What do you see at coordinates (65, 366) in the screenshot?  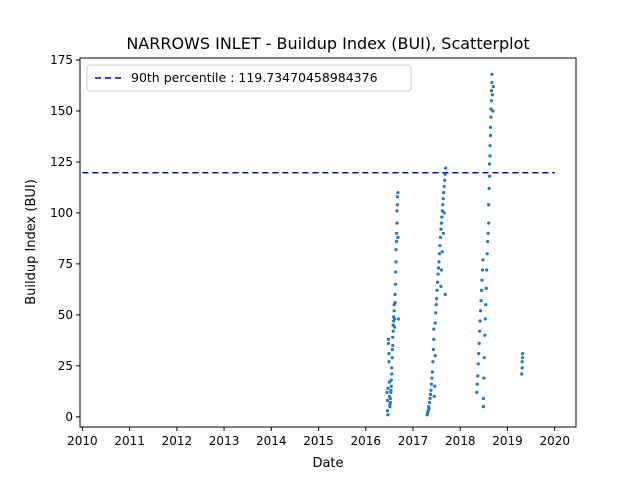 I see `y-tick-label: 25` at bounding box center [65, 366].